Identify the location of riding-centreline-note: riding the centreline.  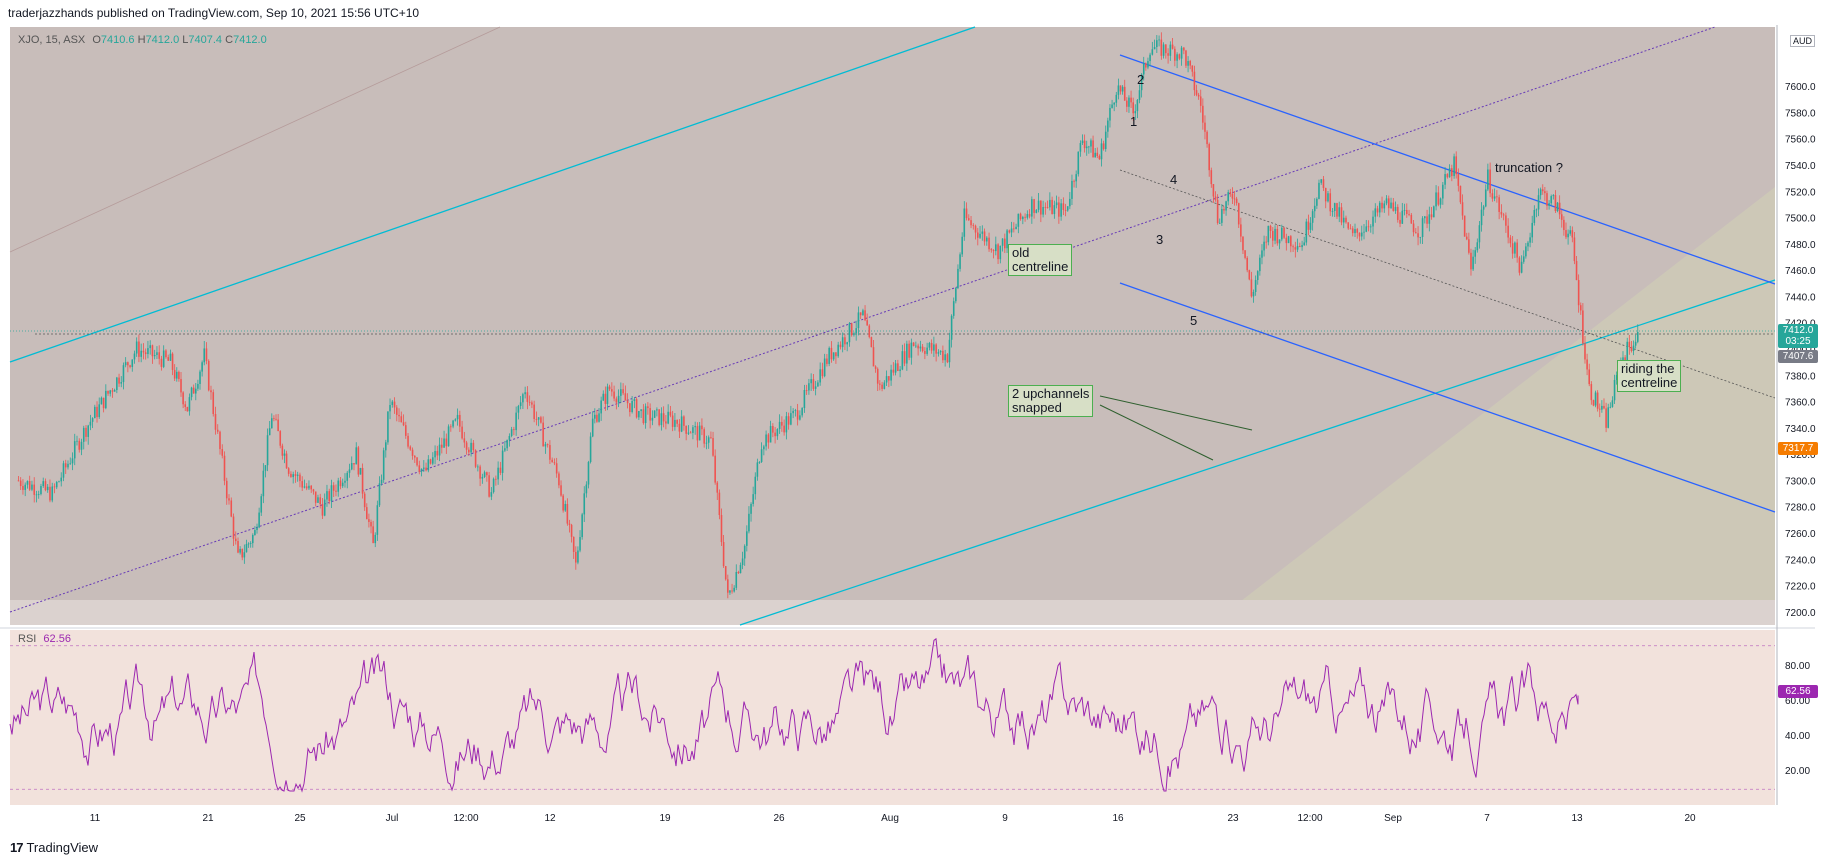
(1649, 376).